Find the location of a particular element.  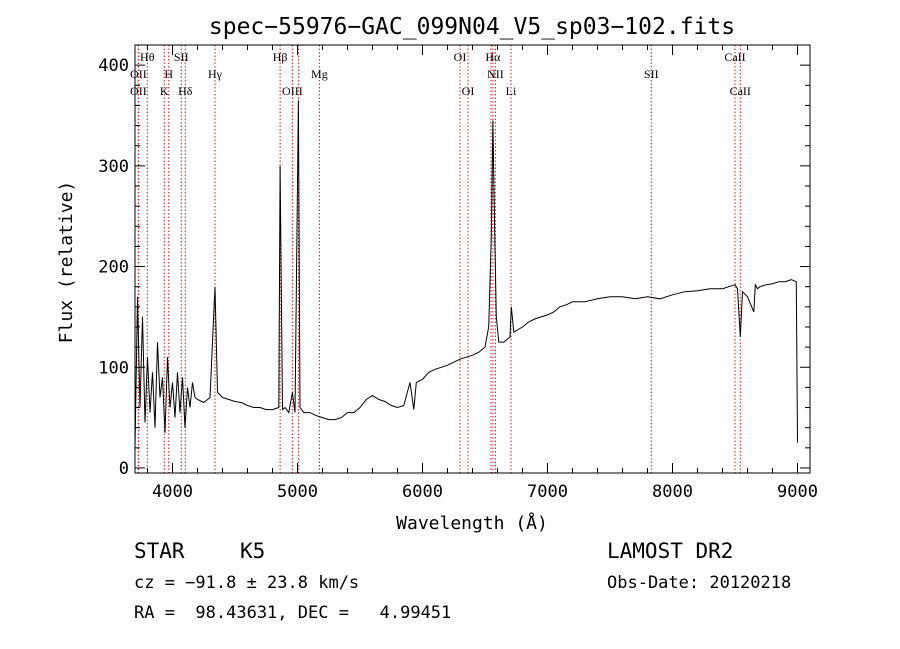

marker-label: OIII is located at coordinates (292, 91).